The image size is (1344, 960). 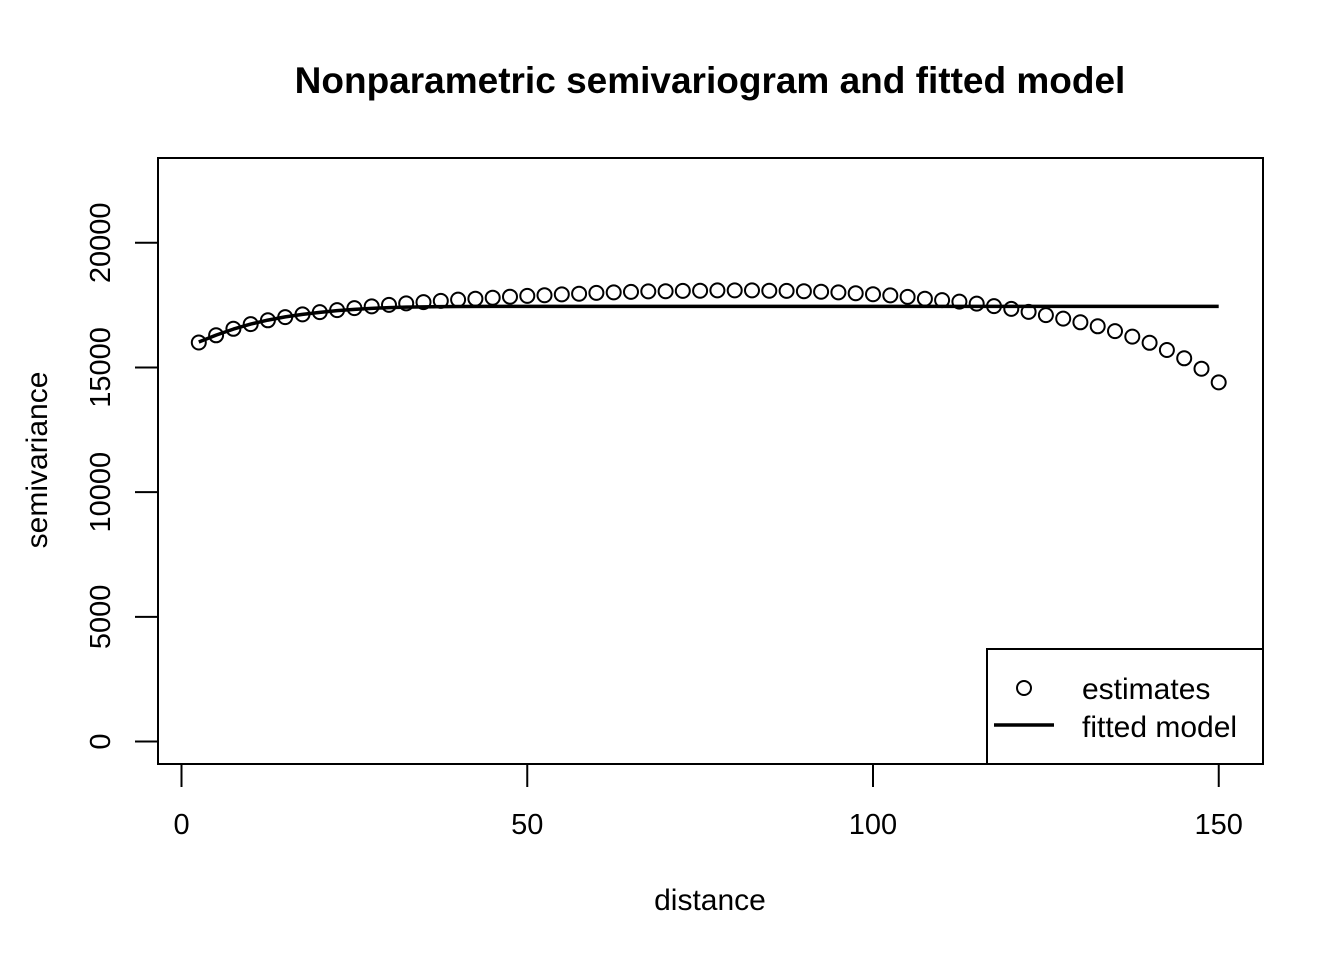 I want to click on x-tick-label: 150, so click(x=1219, y=825).